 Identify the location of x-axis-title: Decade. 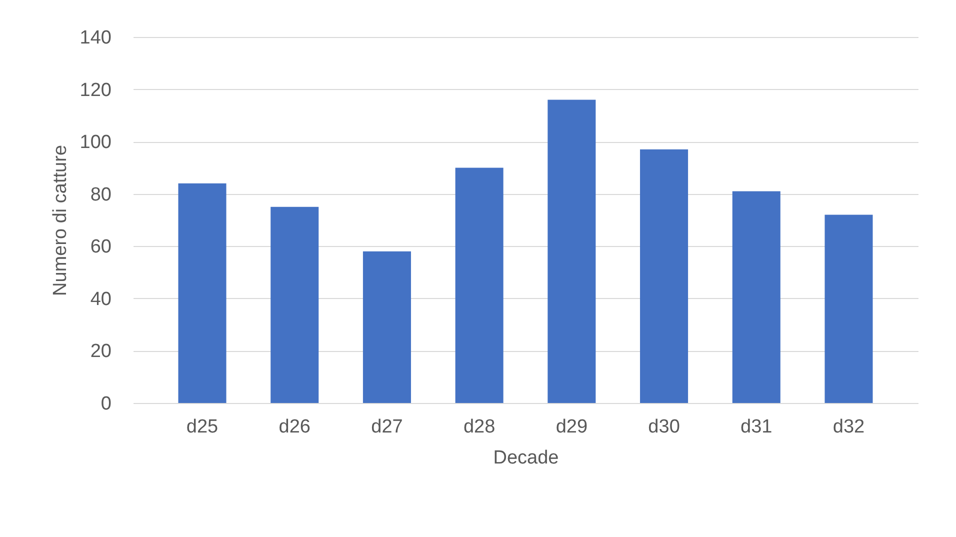
(526, 458).